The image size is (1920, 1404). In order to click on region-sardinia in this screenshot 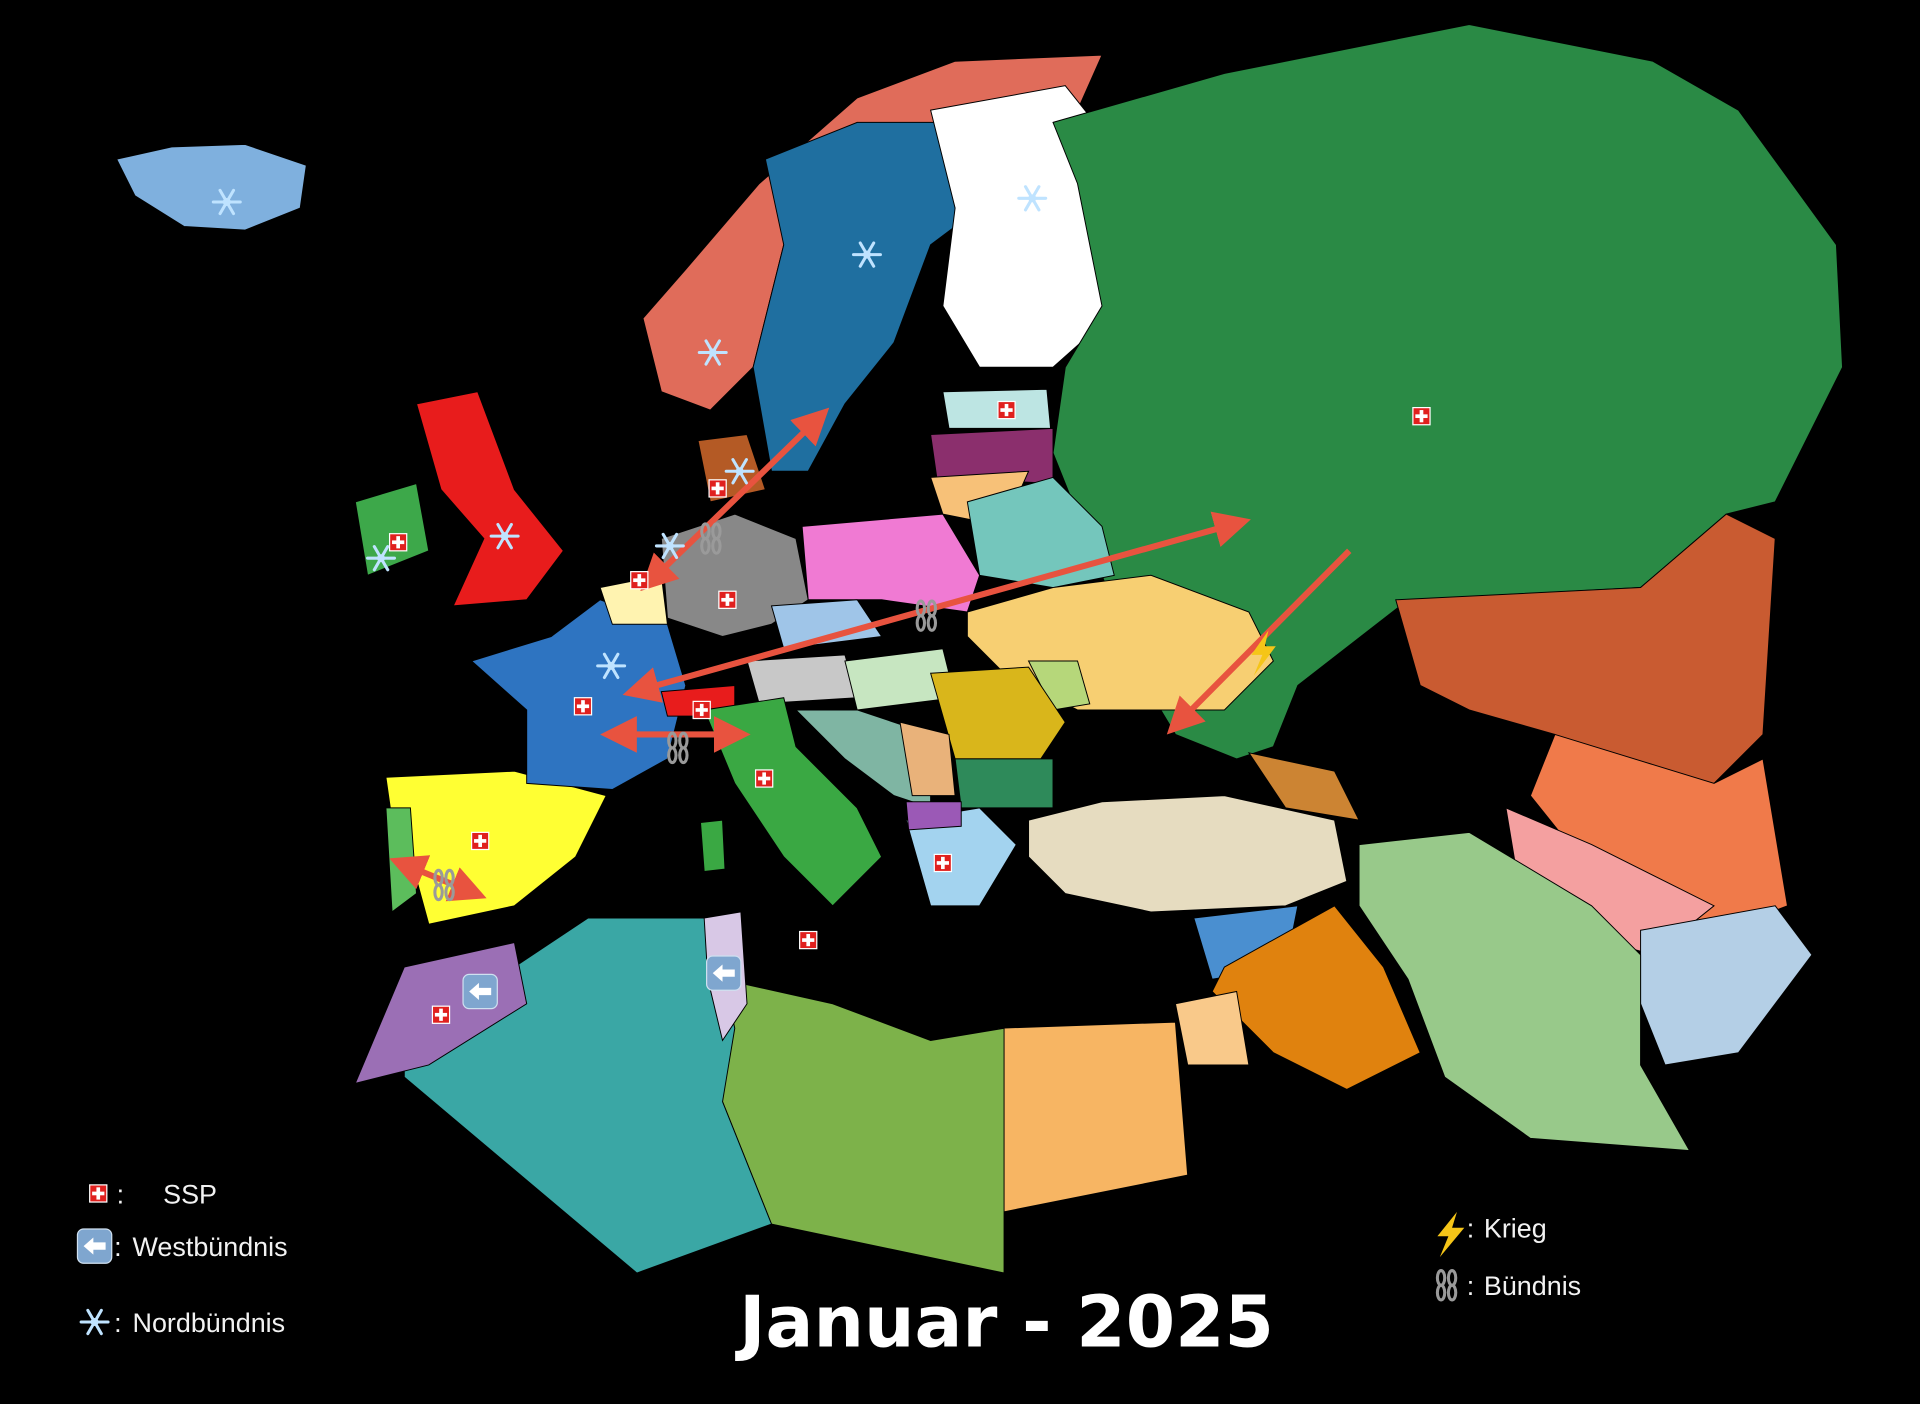, I will do `click(712, 846)`.